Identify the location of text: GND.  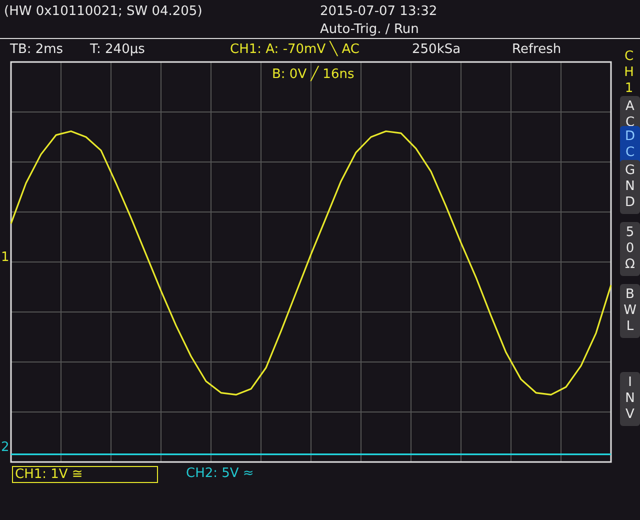
(630, 187).